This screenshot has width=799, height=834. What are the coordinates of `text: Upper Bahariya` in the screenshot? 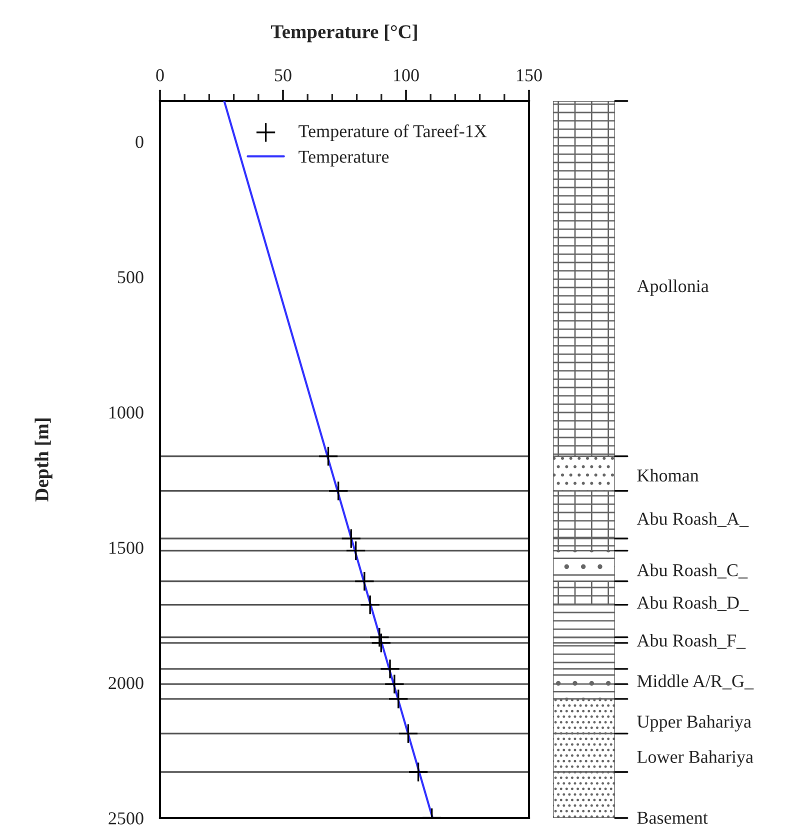 It's located at (694, 723).